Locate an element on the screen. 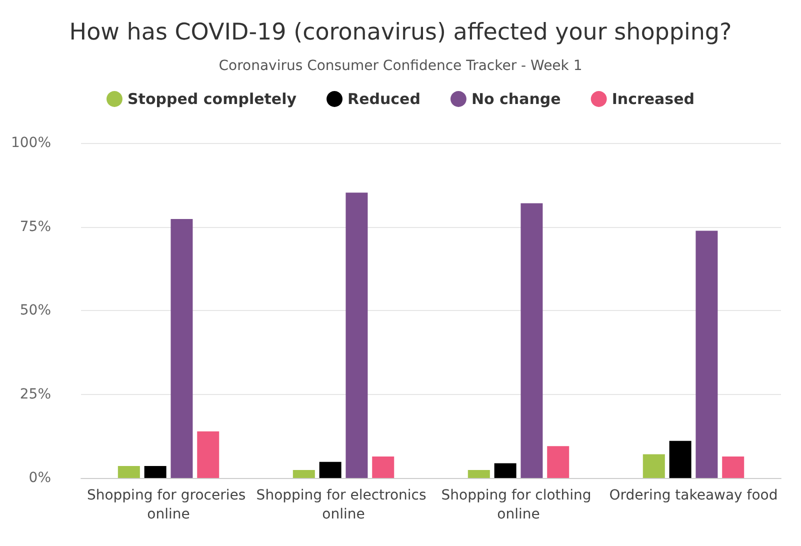  legend-label: Increased is located at coordinates (653, 99).